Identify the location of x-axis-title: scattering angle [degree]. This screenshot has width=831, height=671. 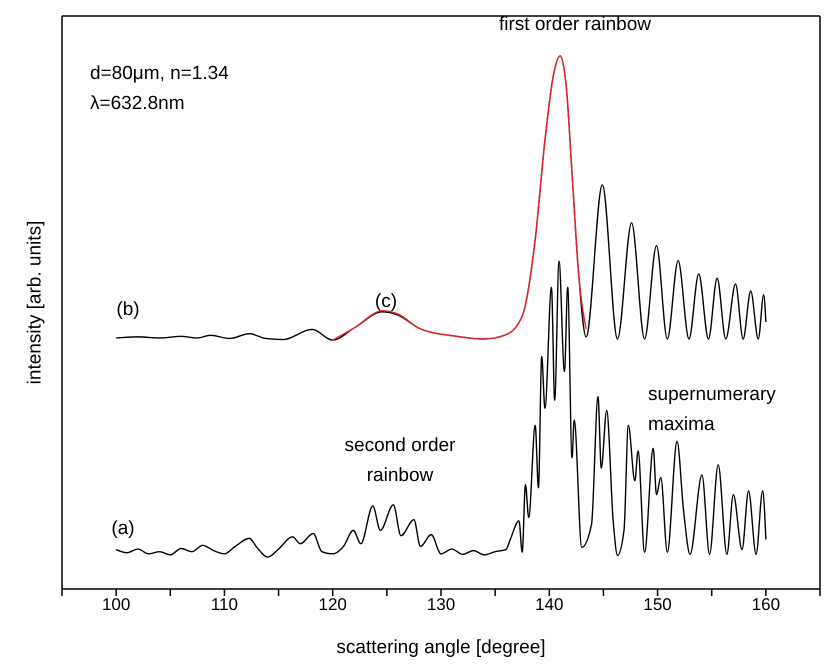
(441, 647).